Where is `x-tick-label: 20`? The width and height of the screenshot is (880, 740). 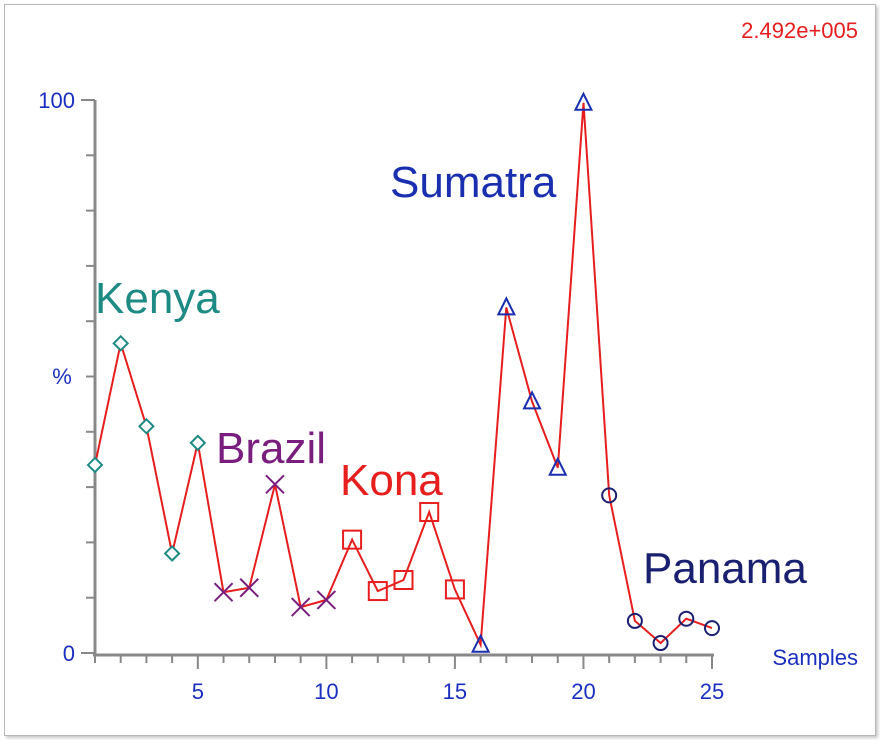 x-tick-label: 20 is located at coordinates (583, 691).